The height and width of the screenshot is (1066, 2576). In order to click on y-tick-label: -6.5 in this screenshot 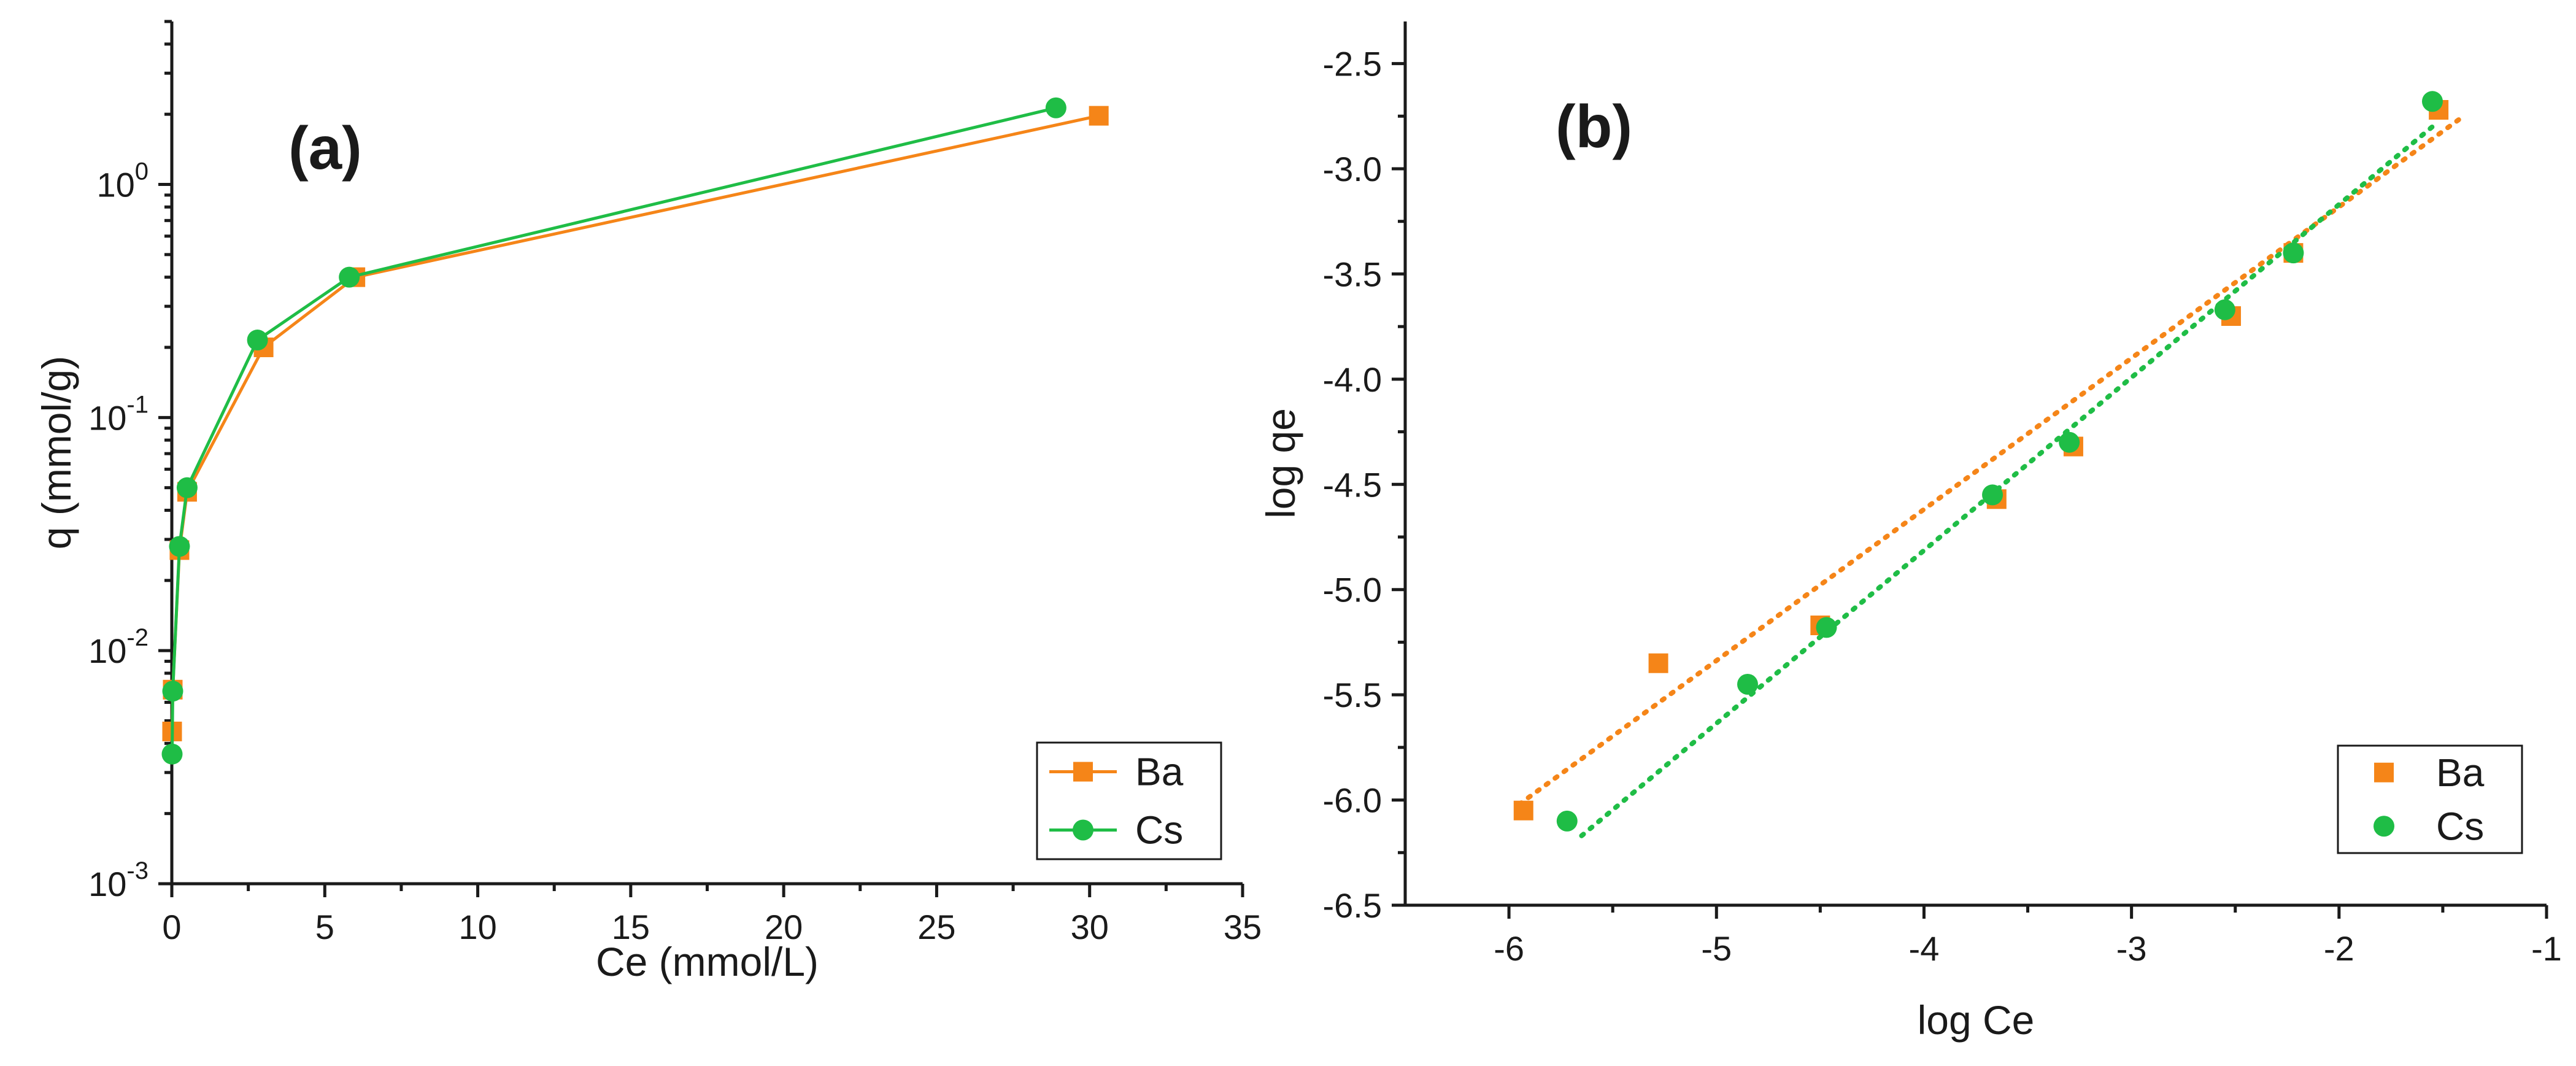, I will do `click(1352, 905)`.